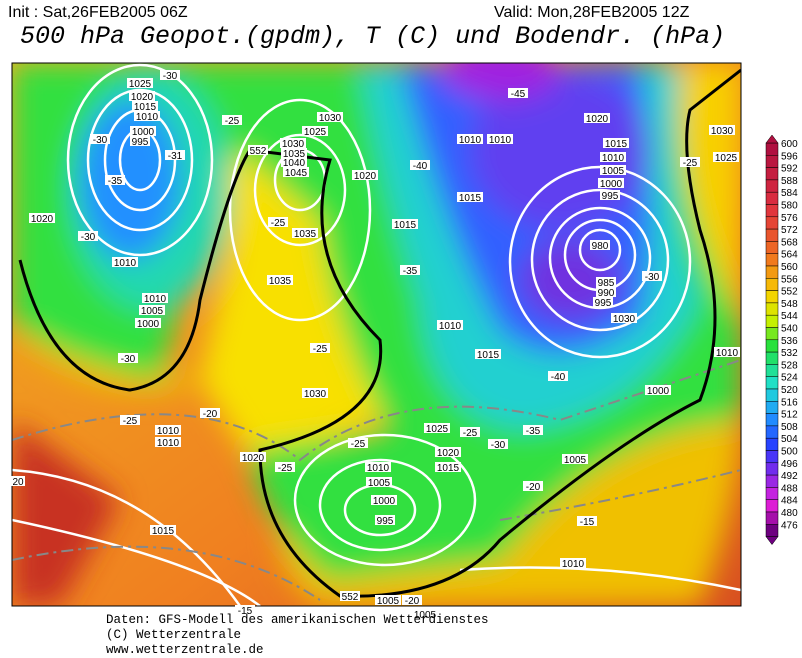 The width and height of the screenshot is (802, 658). What do you see at coordinates (789, 230) in the screenshot?
I see `colorbar-label: 572` at bounding box center [789, 230].